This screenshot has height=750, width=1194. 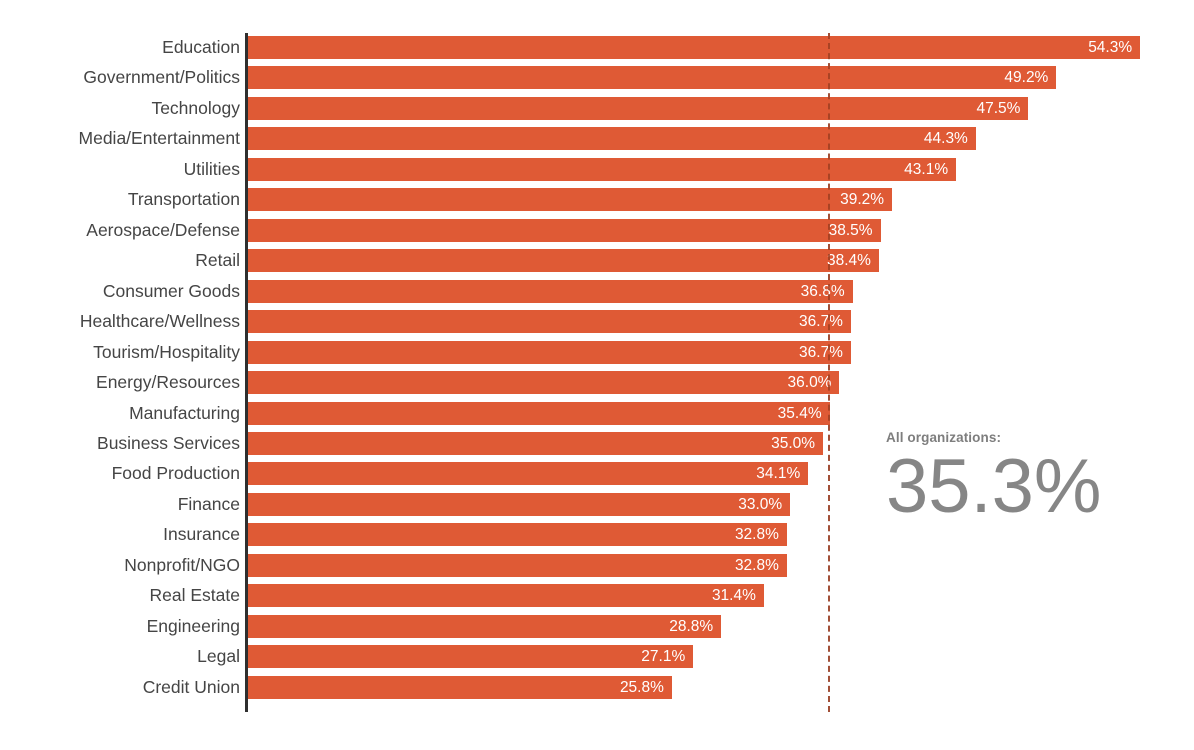 I want to click on bar-row: Legal 27.1%, so click(x=597, y=657).